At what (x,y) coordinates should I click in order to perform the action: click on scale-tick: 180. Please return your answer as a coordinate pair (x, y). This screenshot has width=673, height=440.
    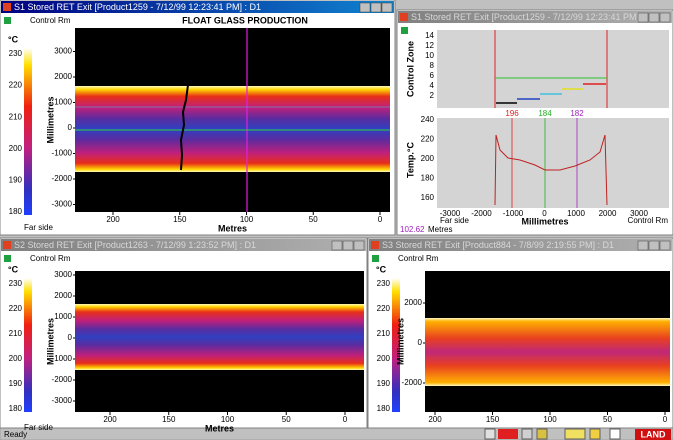
    Looking at the image, I should click on (16, 408).